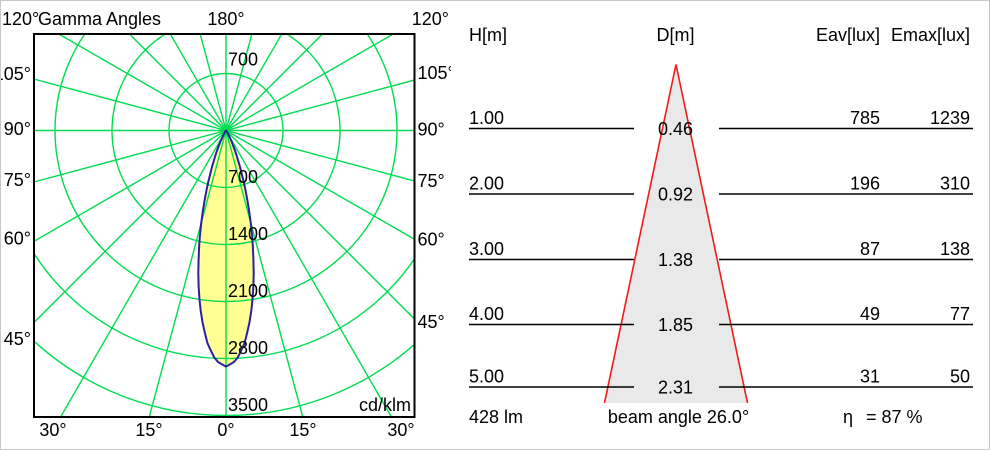 The height and width of the screenshot is (450, 990). Describe the element at coordinates (431, 240) in the screenshot. I see `gamma-angle-label-right: 60°` at that location.